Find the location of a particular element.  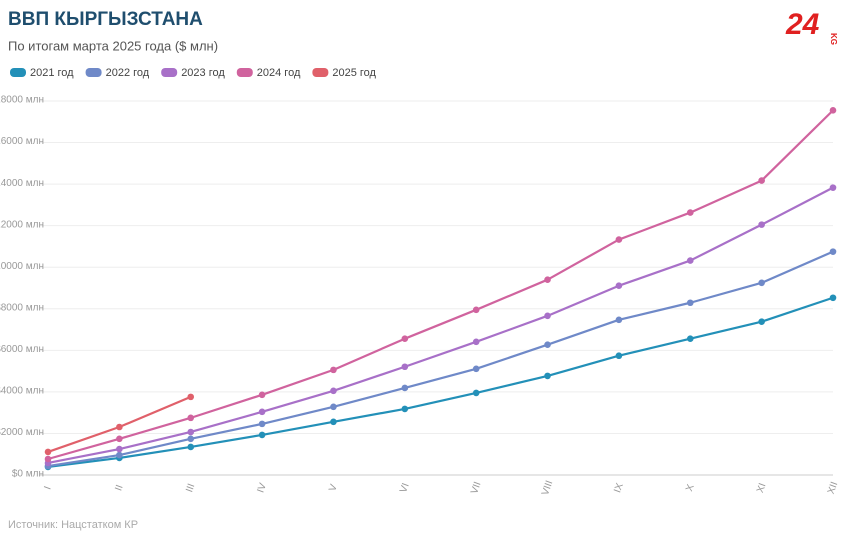

logo-sub: KG is located at coordinates (833, 39).